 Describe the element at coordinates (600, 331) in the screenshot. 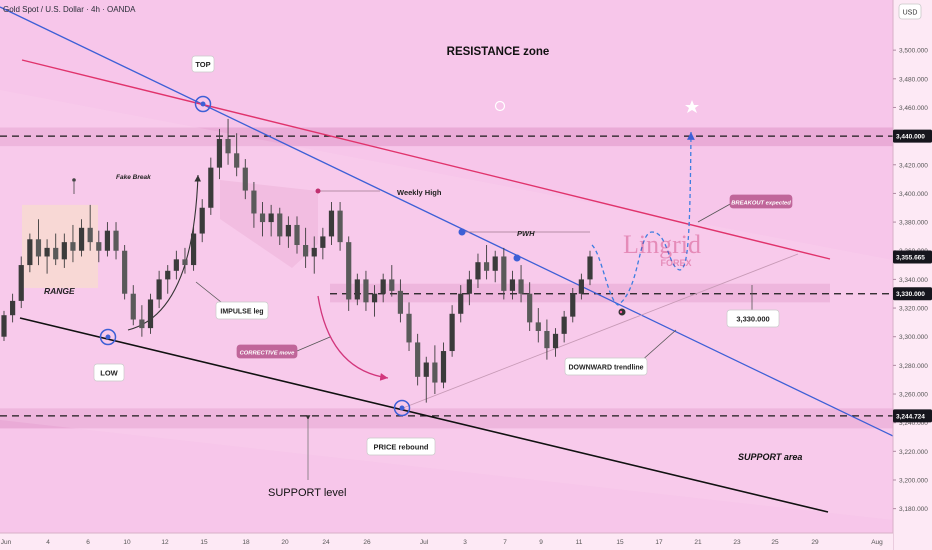

I see `rising-trendline` at that location.